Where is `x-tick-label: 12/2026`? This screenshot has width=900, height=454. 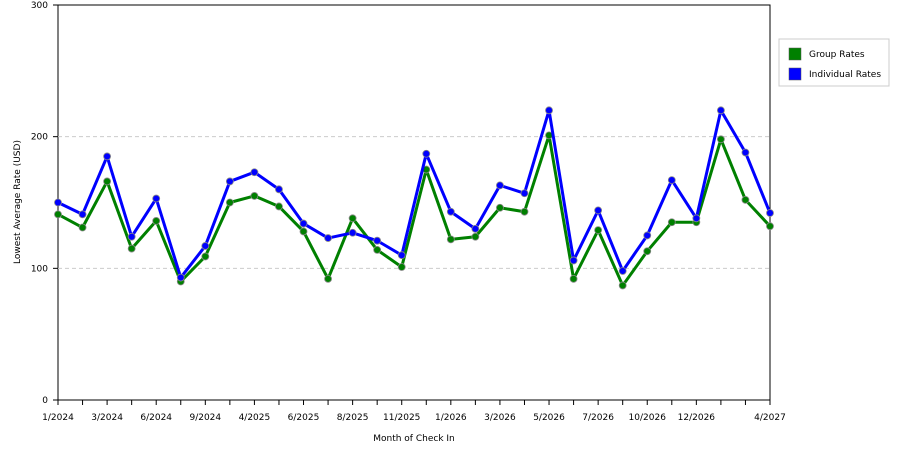 x-tick-label: 12/2026 is located at coordinates (697, 418).